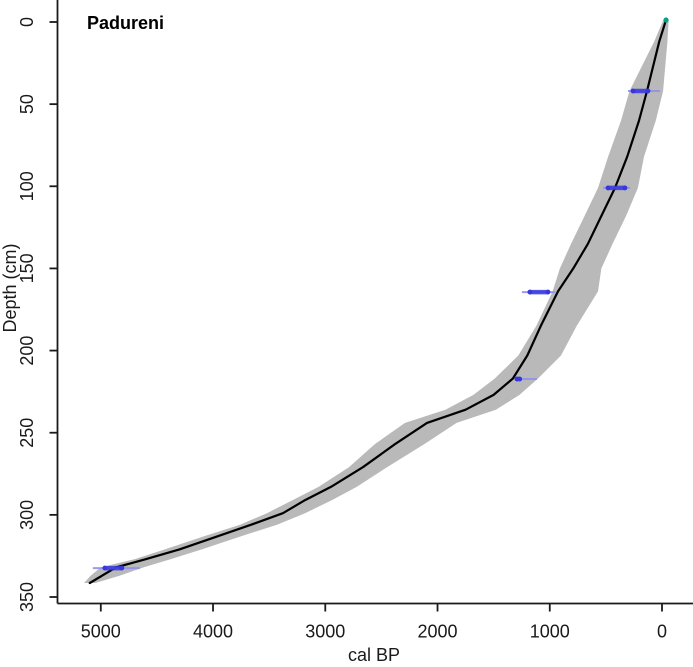 The height and width of the screenshot is (667, 693). I want to click on chart-title: Padureni, so click(125, 23).